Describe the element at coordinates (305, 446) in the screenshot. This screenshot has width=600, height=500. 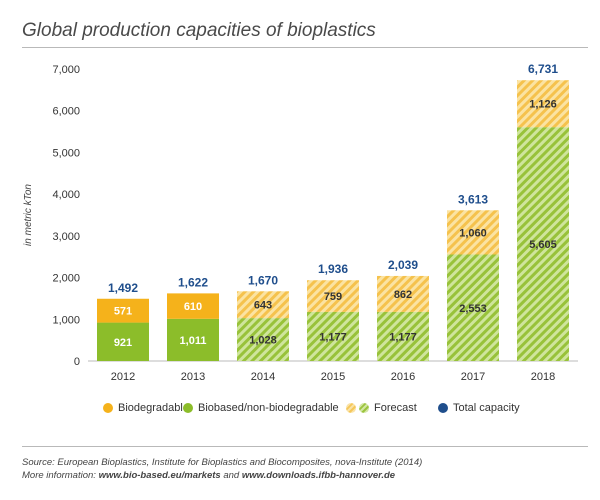
I see `footer-divider` at that location.